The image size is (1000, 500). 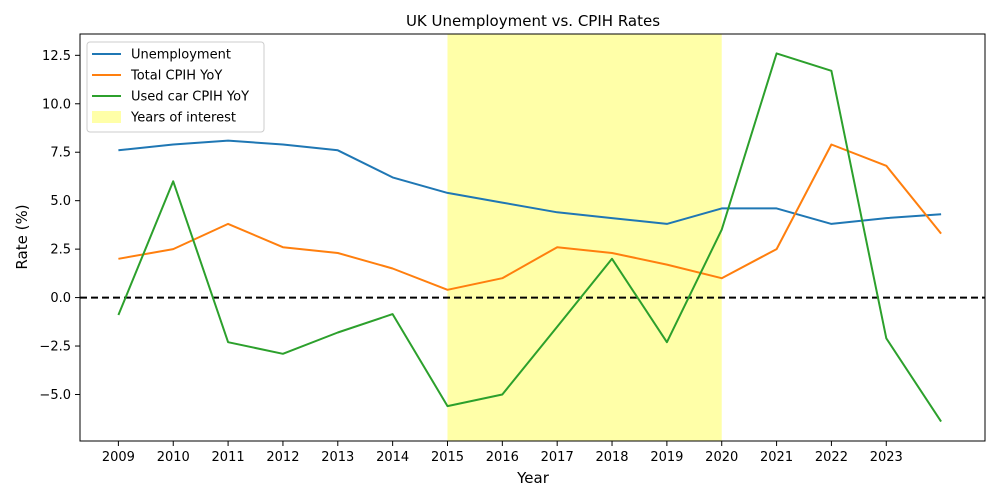 What do you see at coordinates (22, 236) in the screenshot?
I see `y-axis-label: Rate (%)` at bounding box center [22, 236].